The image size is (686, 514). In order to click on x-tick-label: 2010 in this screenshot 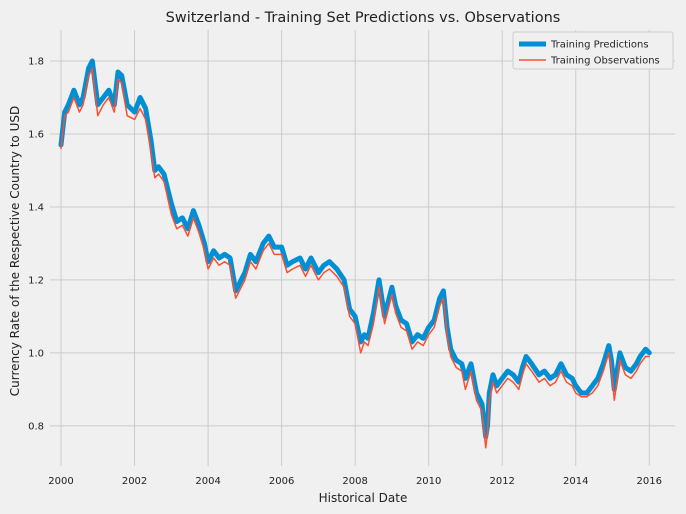, I will do `click(428, 481)`.